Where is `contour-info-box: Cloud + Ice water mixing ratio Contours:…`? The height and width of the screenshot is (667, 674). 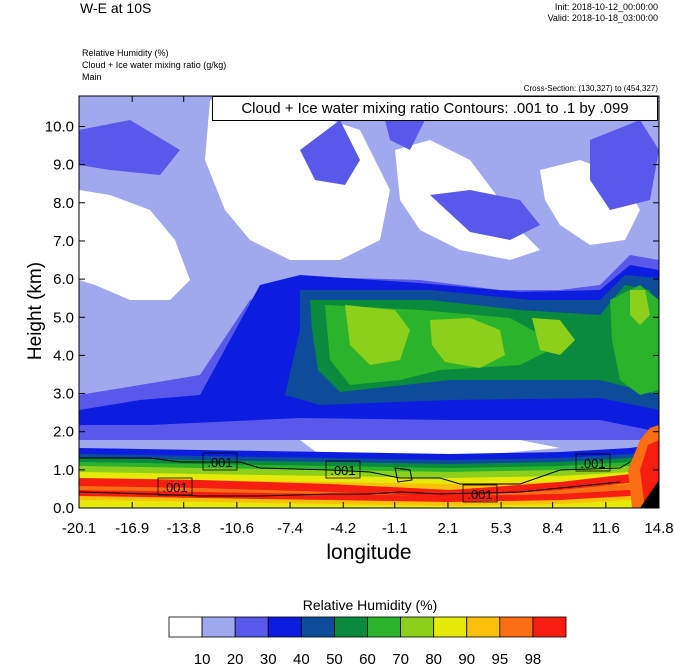
contour-info-box: Cloud + Ice water mixing ratio Contours:… is located at coordinates (435, 108).